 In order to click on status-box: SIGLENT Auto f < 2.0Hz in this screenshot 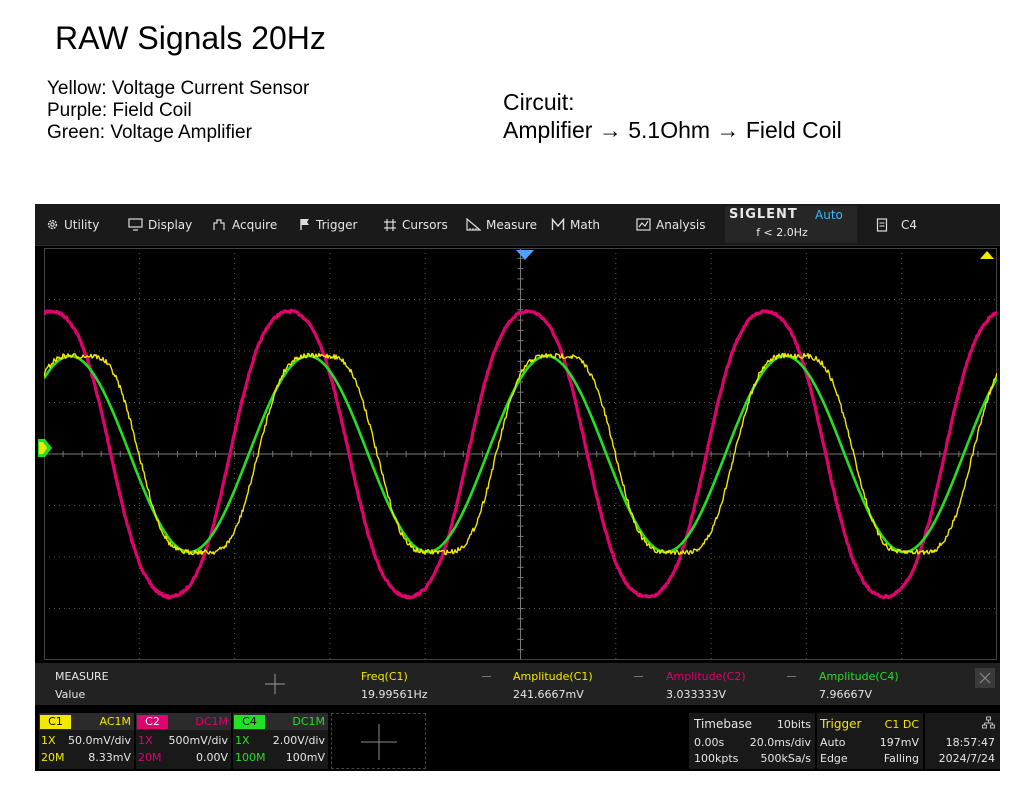, I will do `click(791, 224)`.